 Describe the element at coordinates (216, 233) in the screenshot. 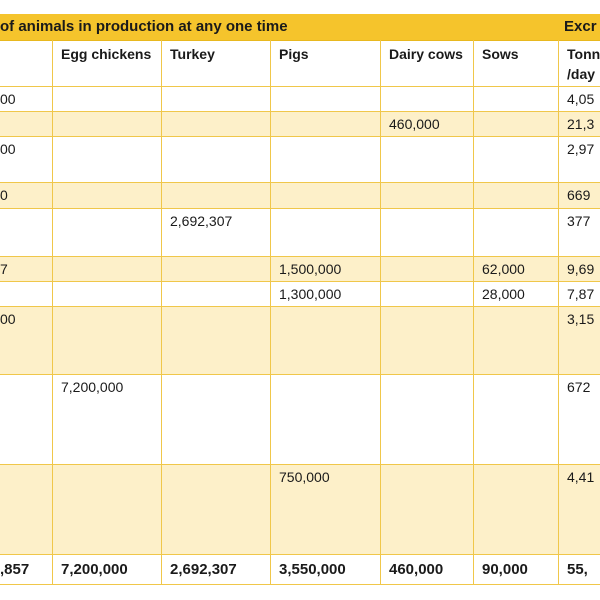

I see `table-cell: 2,692,307` at that location.